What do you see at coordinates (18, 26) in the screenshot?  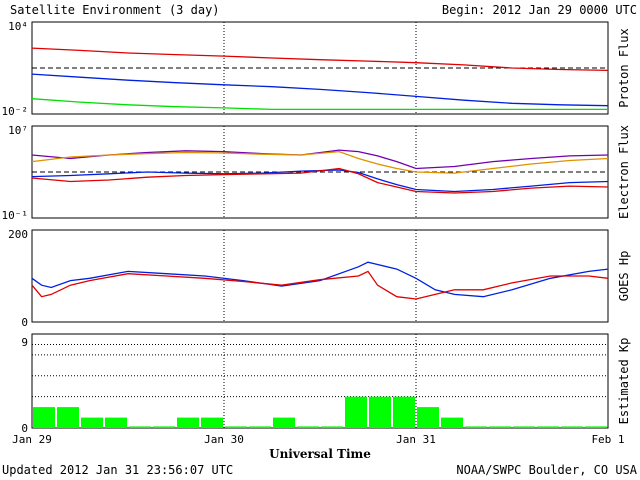 I see `proton-ytick-top: 10⁴` at bounding box center [18, 26].